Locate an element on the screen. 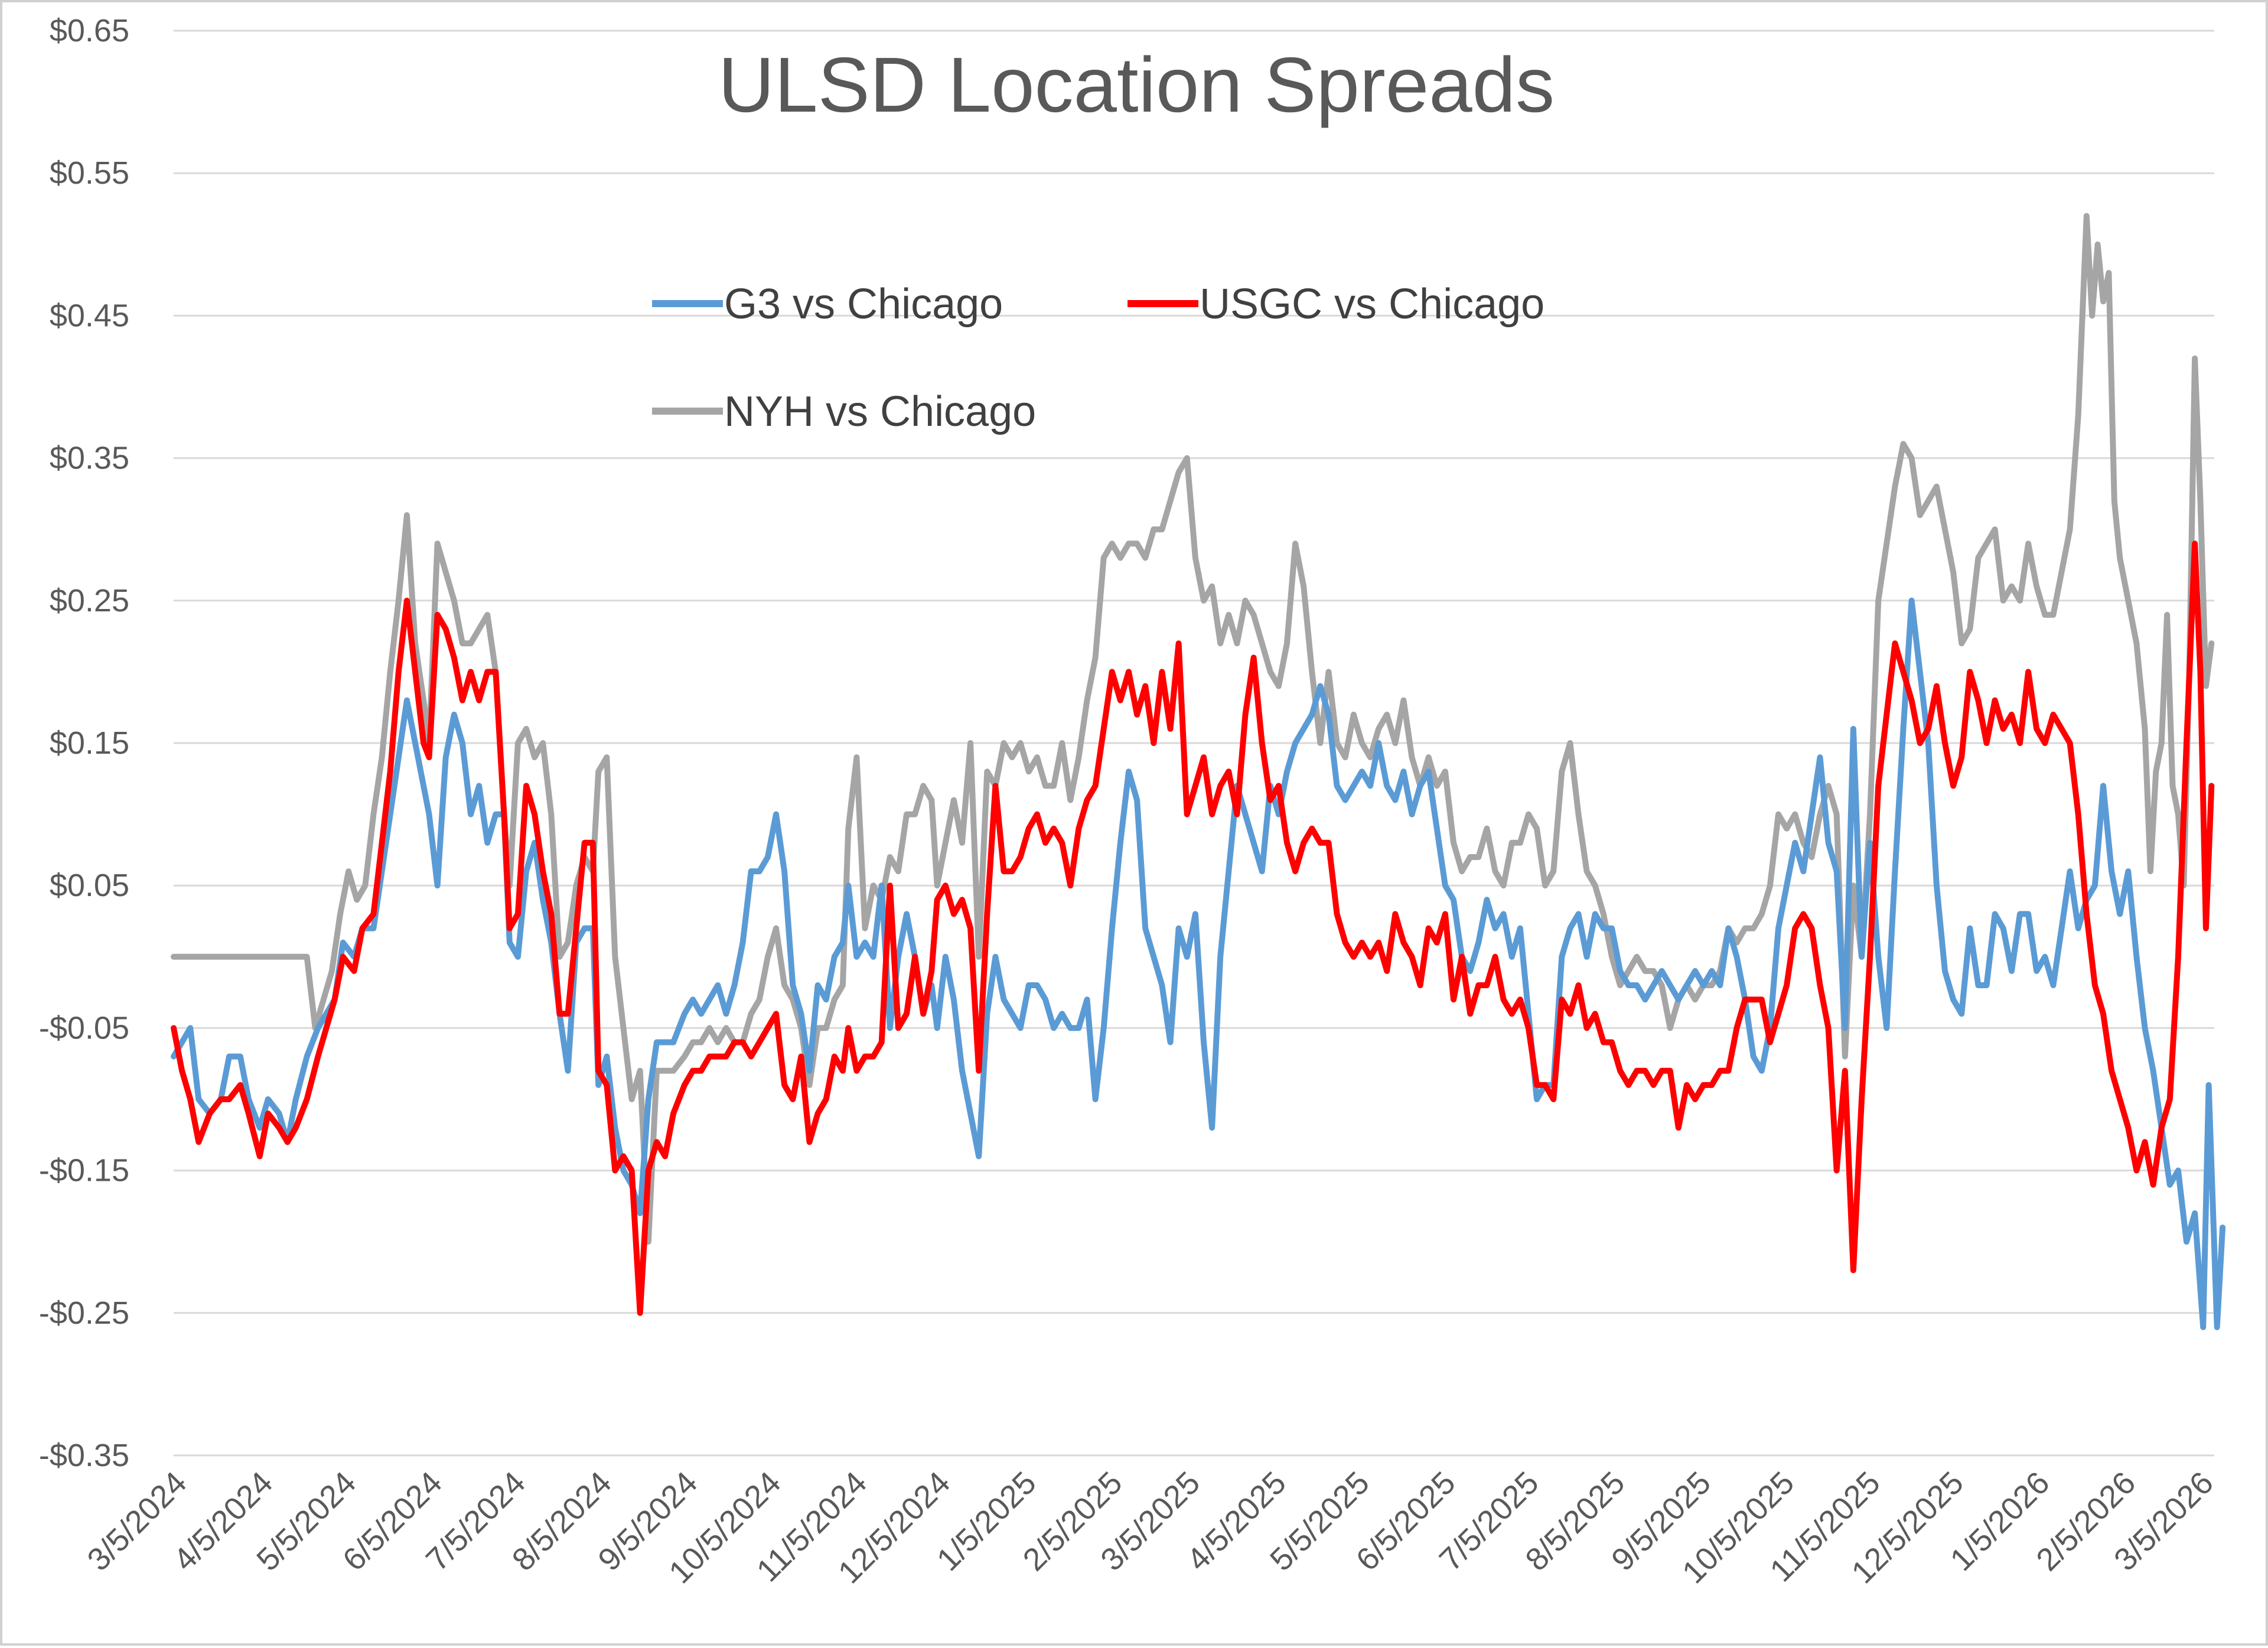 Image resolution: width=2268 pixels, height=1648 pixels. y-tick-label: $0.05 is located at coordinates (89, 885).